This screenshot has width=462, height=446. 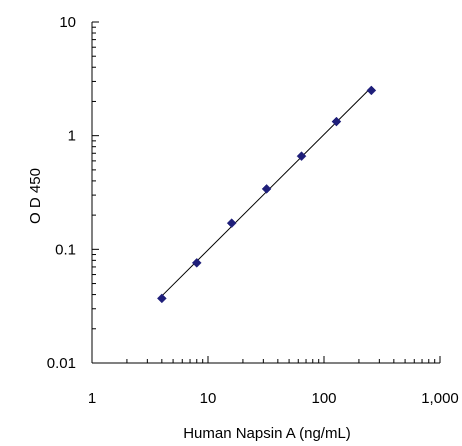 What do you see at coordinates (267, 433) in the screenshot?
I see `x-axis-title: Human Napsin A (ng/mL)` at bounding box center [267, 433].